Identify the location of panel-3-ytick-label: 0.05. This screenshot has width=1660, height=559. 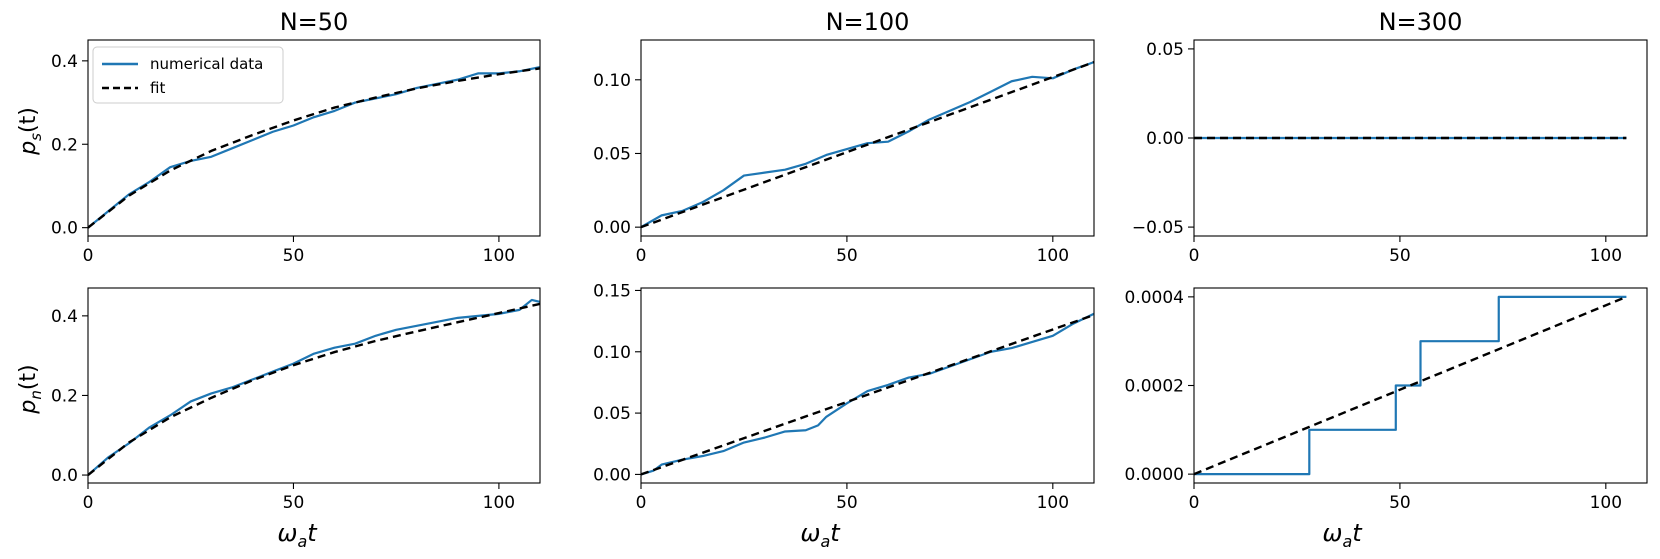
(1165, 50).